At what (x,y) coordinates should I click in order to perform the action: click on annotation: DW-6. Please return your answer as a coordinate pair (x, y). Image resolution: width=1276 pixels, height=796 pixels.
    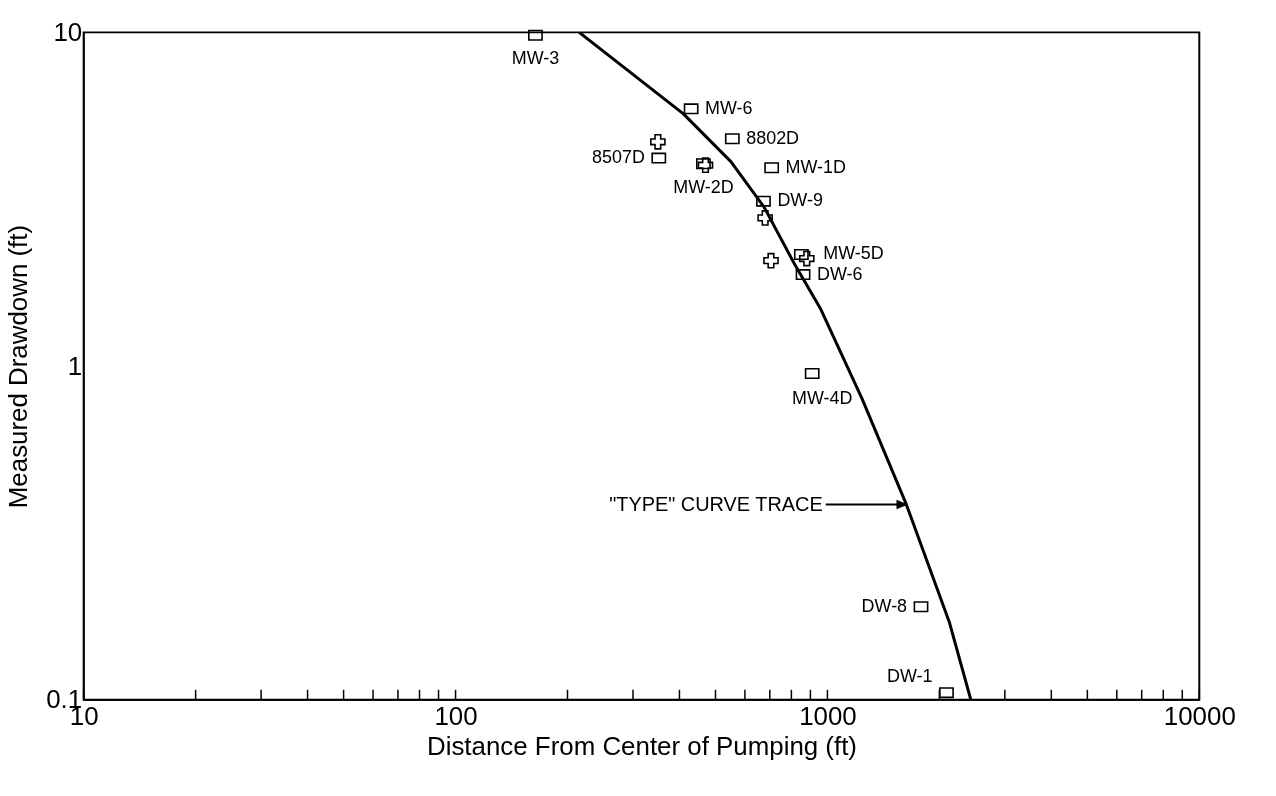
    Looking at the image, I should click on (840, 273).